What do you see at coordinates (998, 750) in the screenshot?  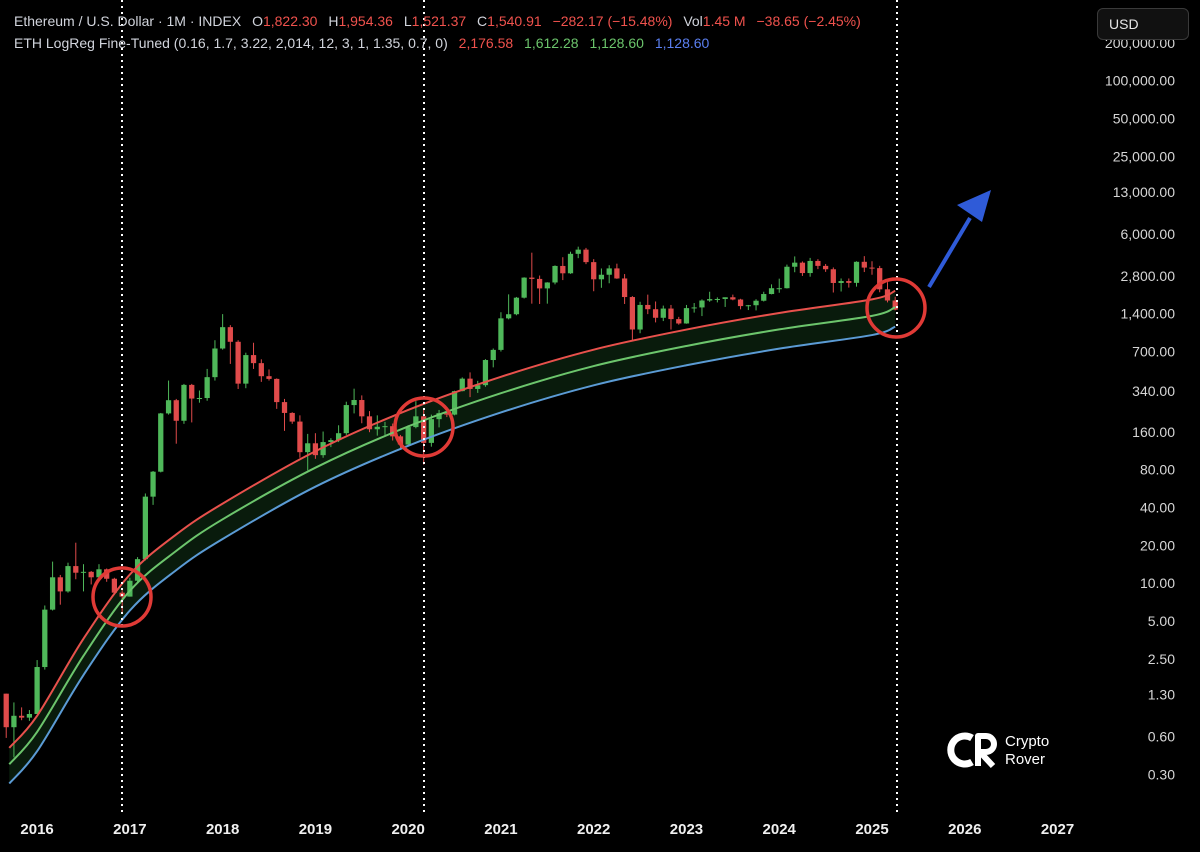 I see `logo: Crypto Rover` at bounding box center [998, 750].